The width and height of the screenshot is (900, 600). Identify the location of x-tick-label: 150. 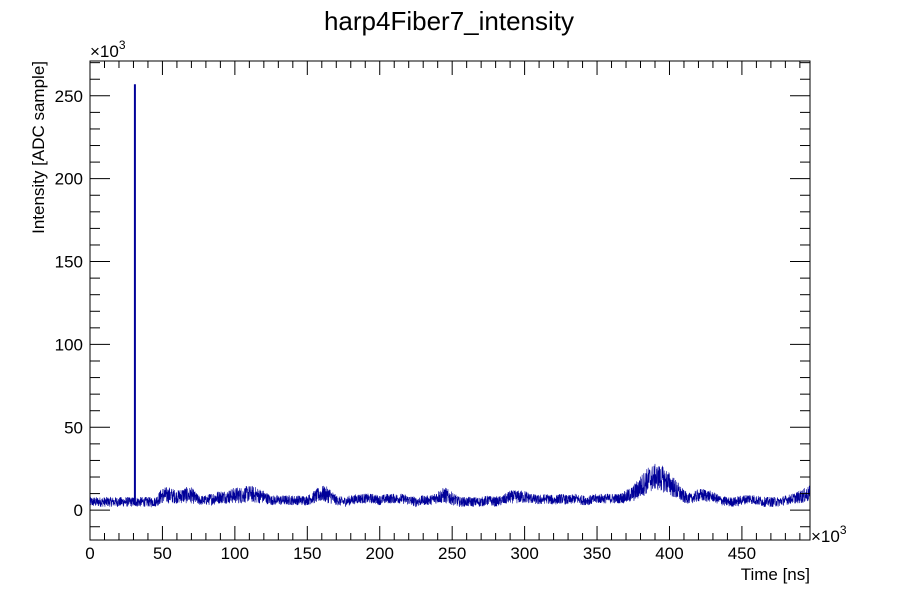
(307, 553).